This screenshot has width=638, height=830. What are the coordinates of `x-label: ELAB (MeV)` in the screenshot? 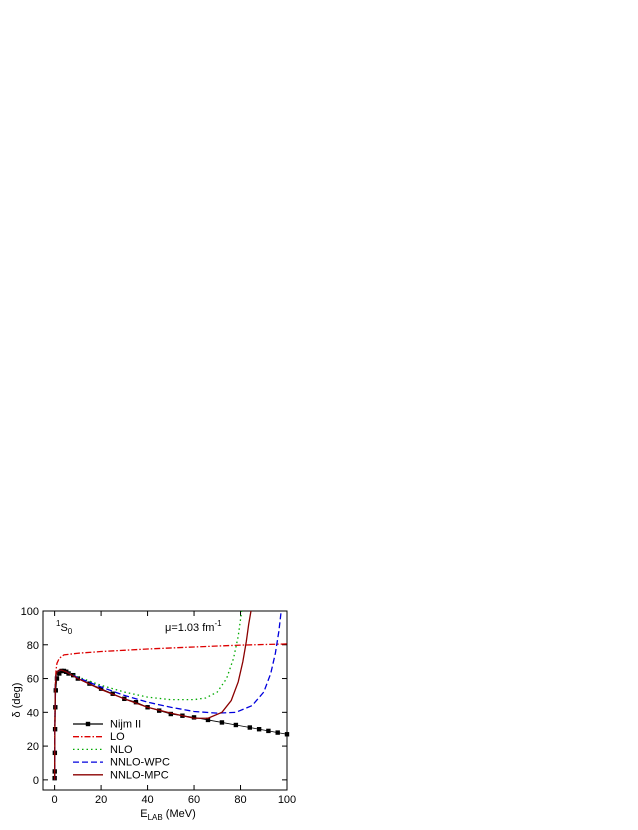 It's located at (167, 815).